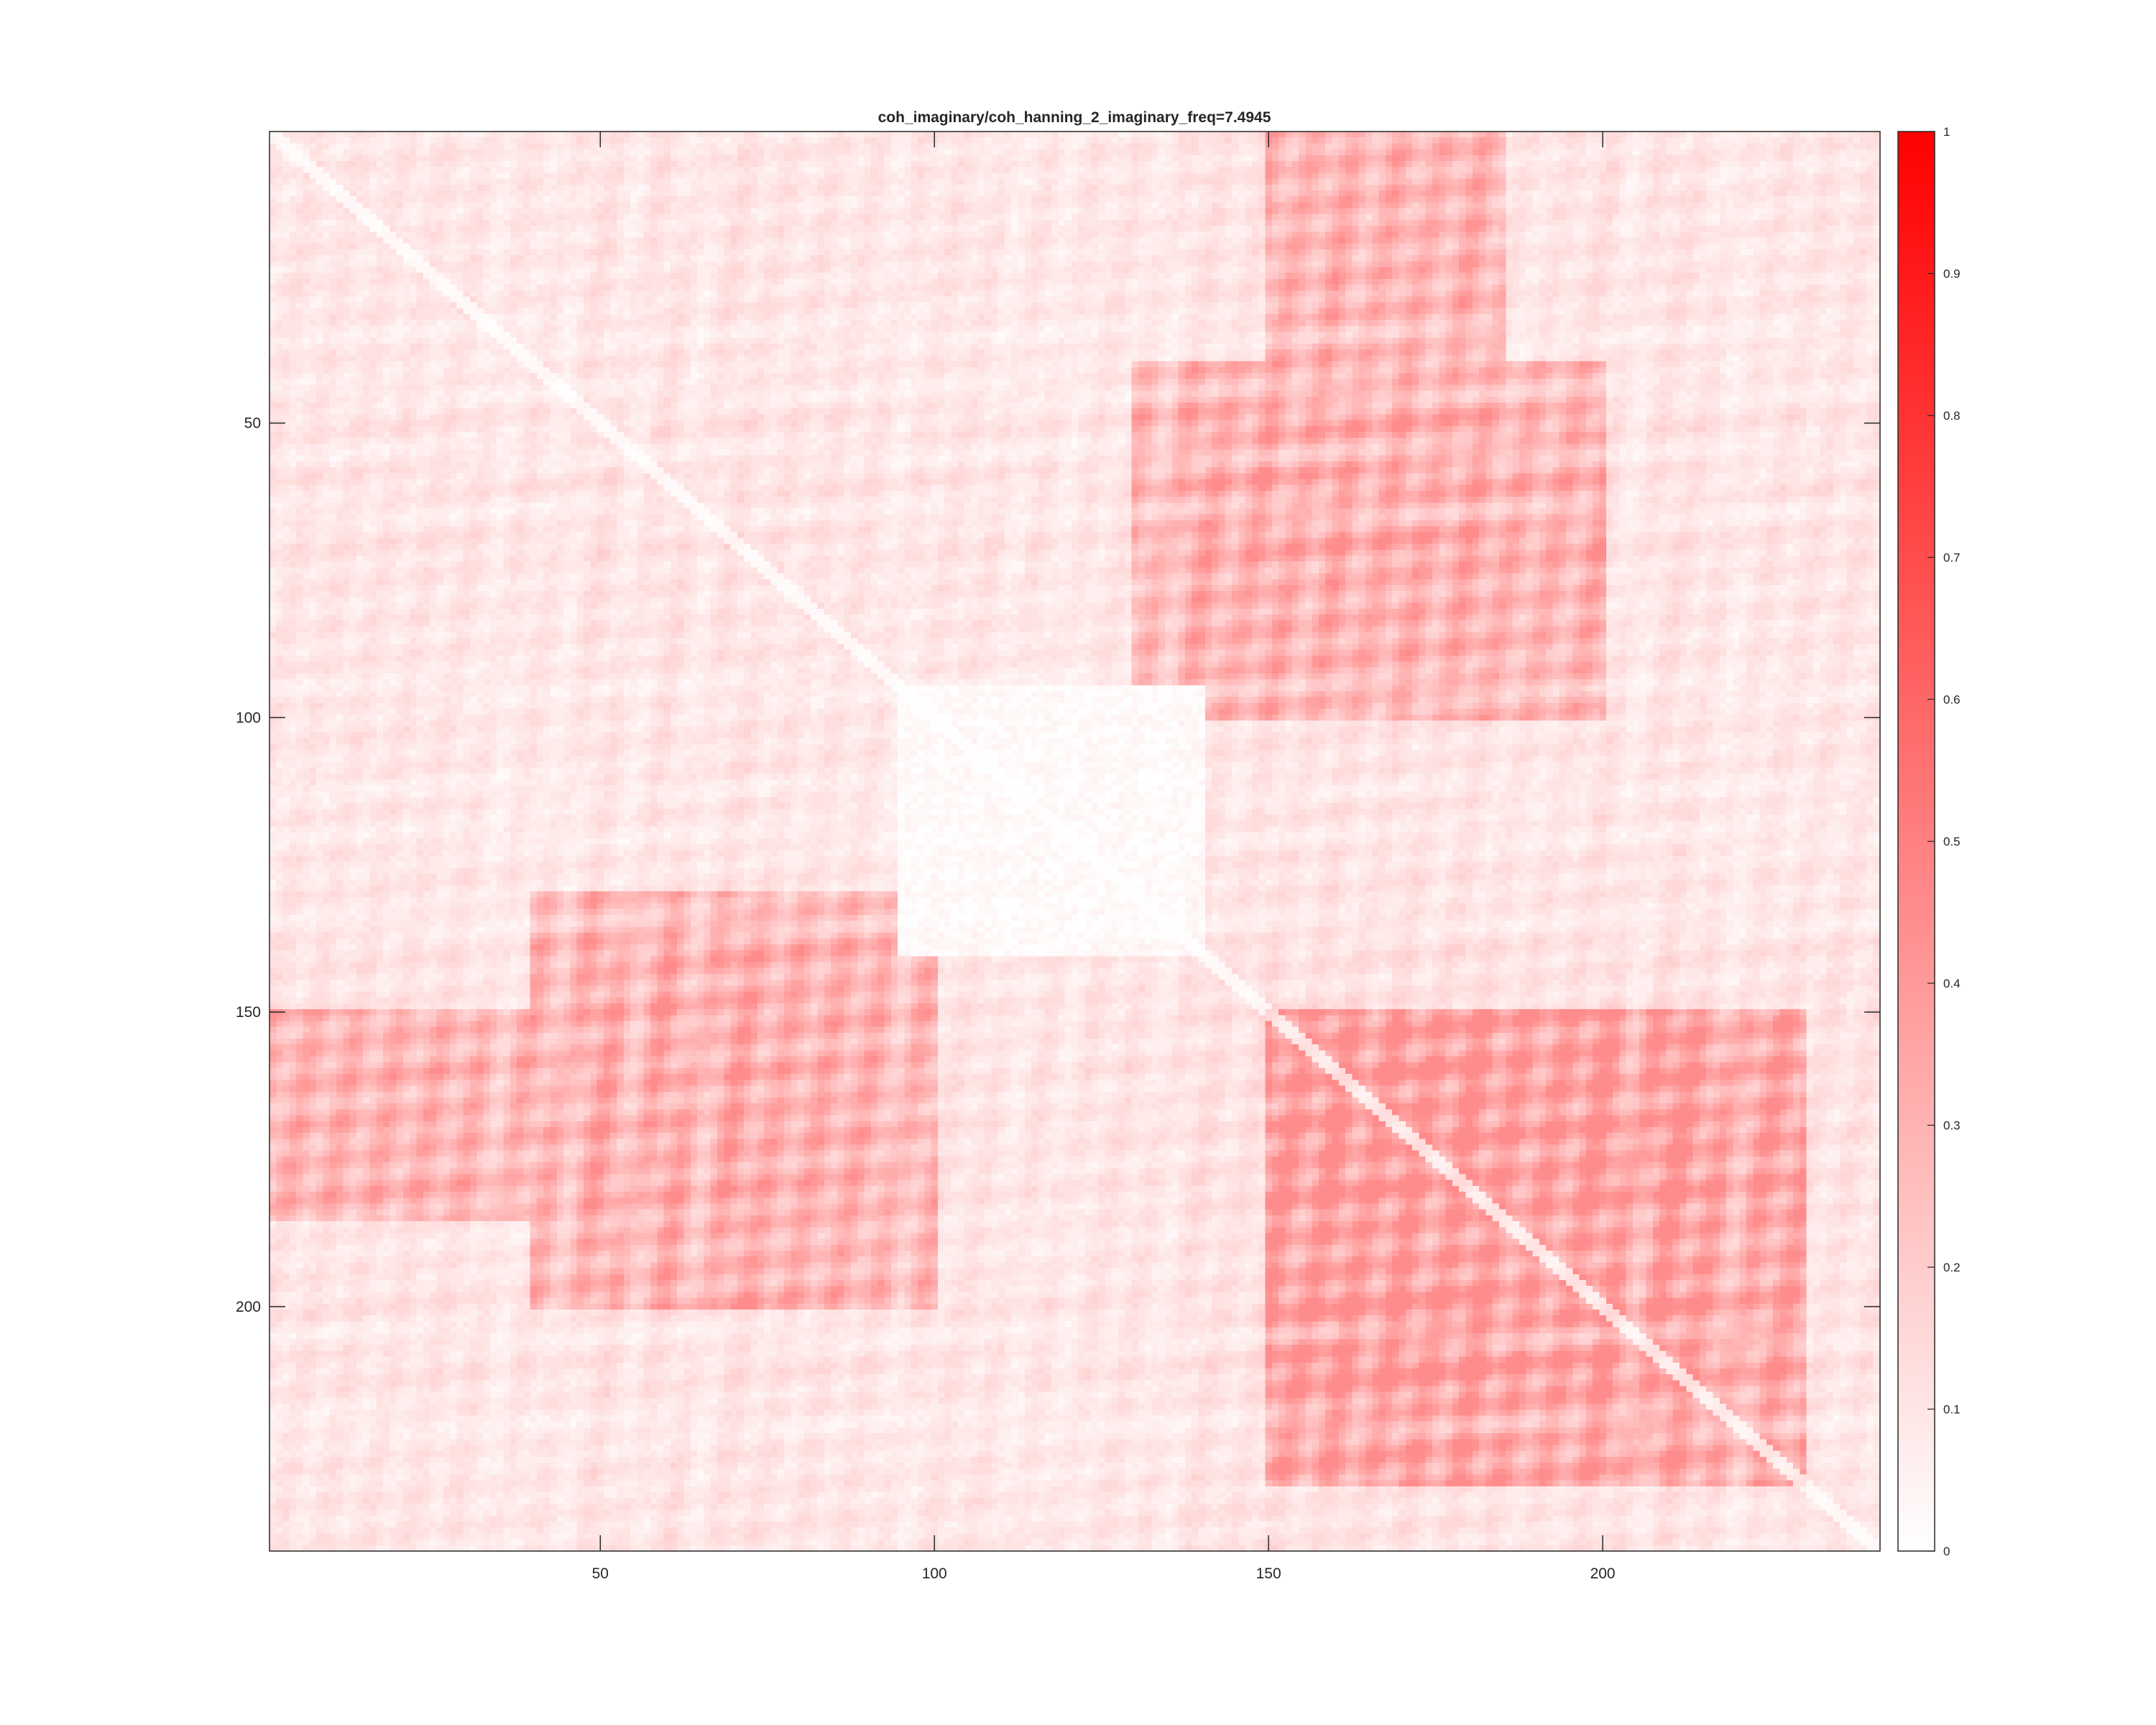  What do you see at coordinates (1946, 1551) in the screenshot?
I see `colorbar-tick-label: 0` at bounding box center [1946, 1551].